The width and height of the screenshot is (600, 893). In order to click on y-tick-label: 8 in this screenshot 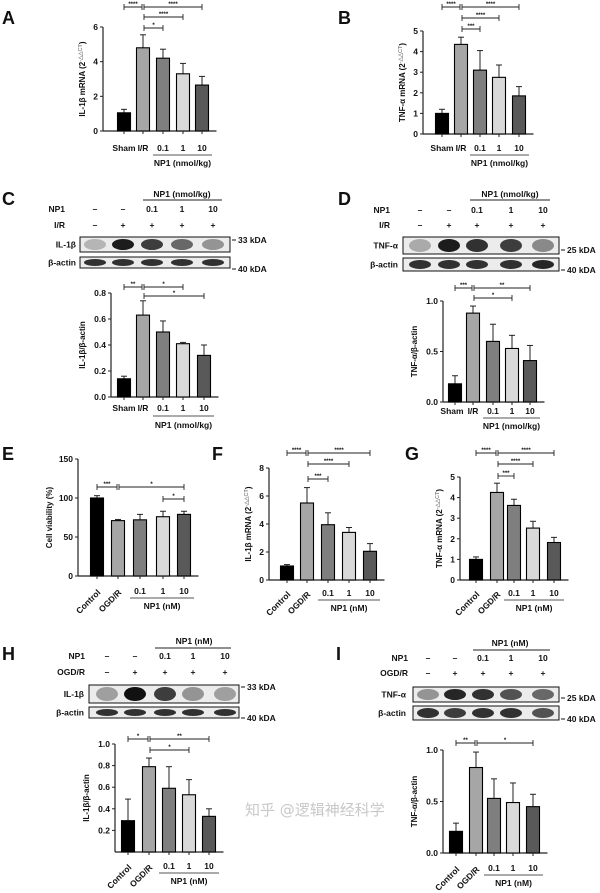, I will do `click(261, 468)`.